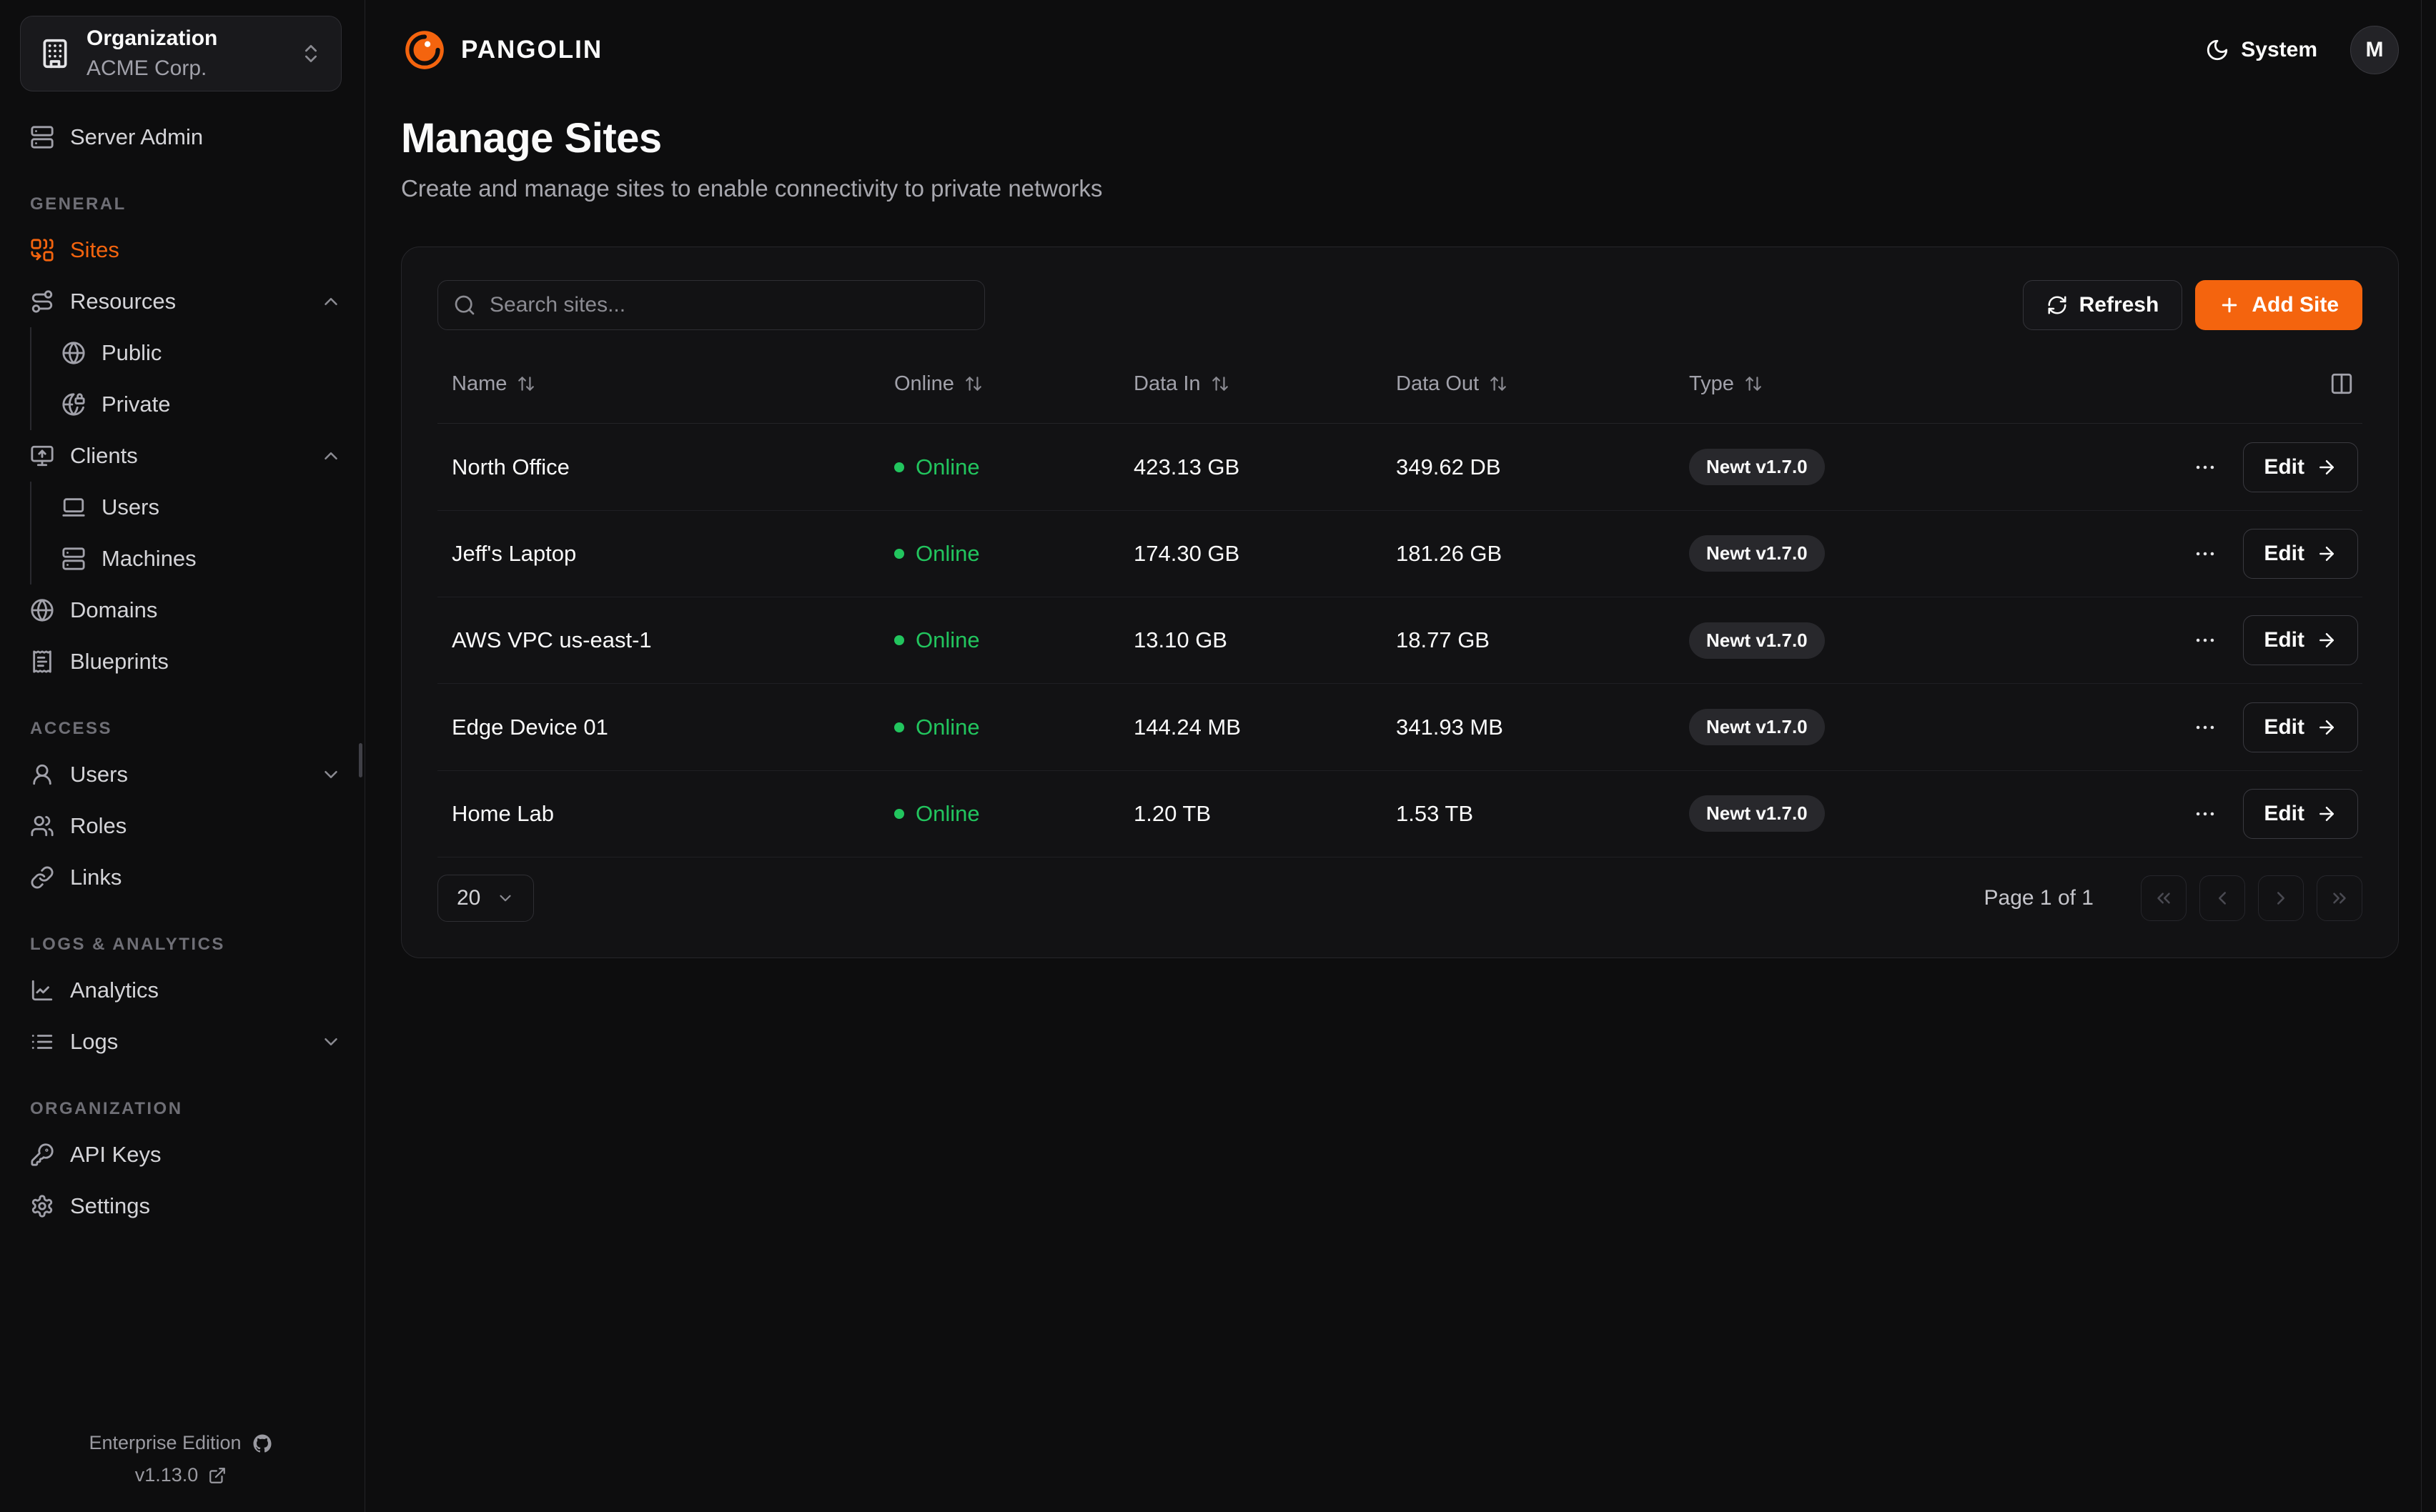 The height and width of the screenshot is (1512, 2436). What do you see at coordinates (43, 878) in the screenshot?
I see `link-icon` at bounding box center [43, 878].